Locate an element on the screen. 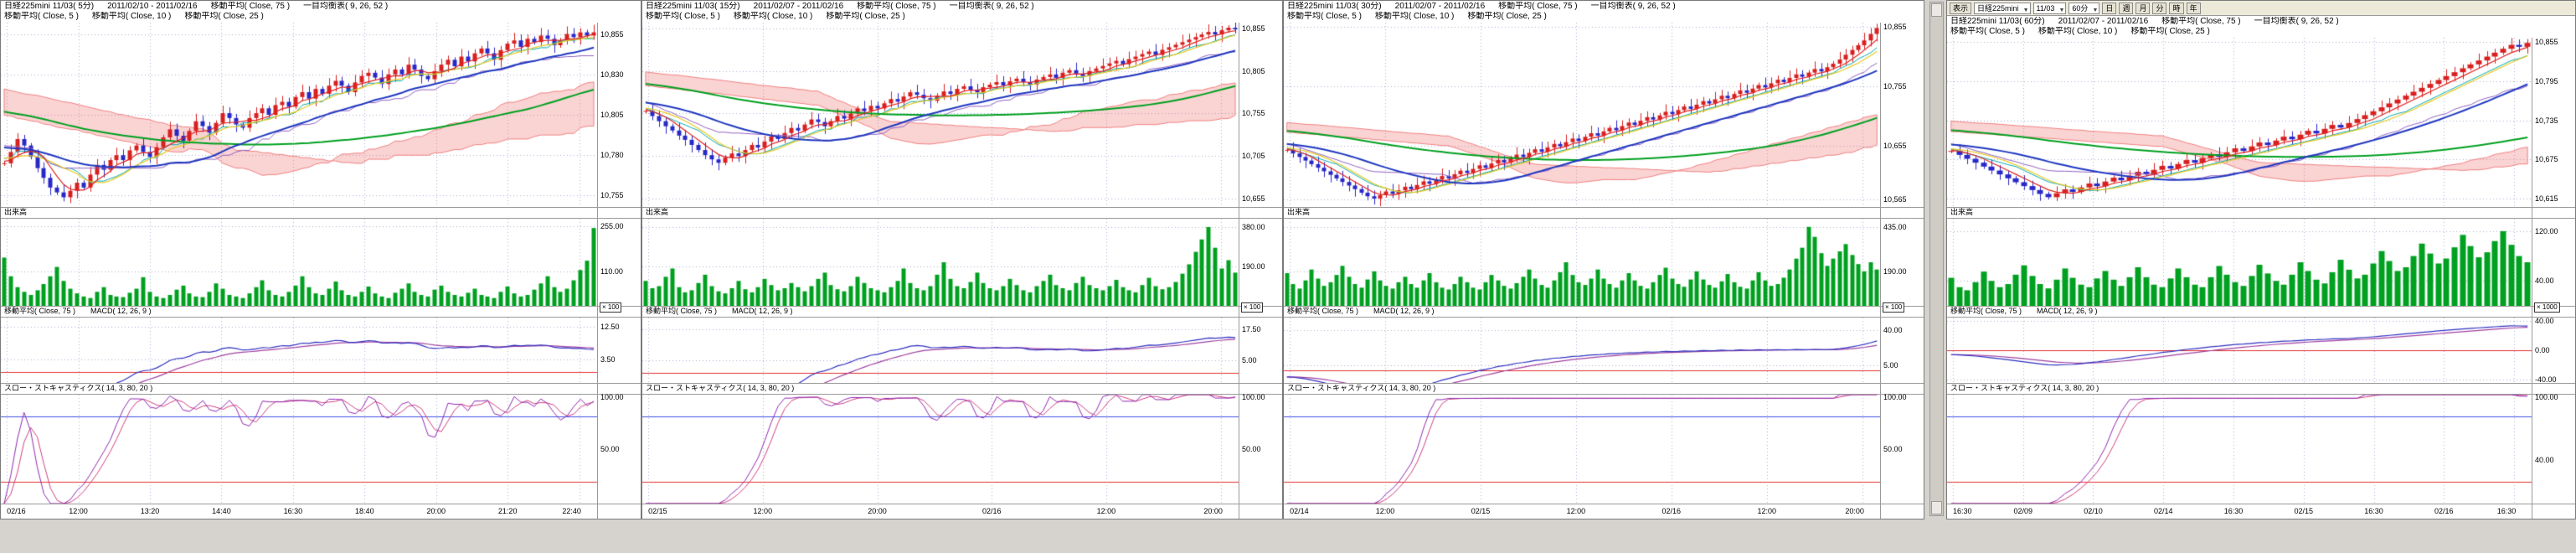 This screenshot has height=553, width=2576. volume-axis: × 1000 120.00 40.00 is located at coordinates (2553, 266).